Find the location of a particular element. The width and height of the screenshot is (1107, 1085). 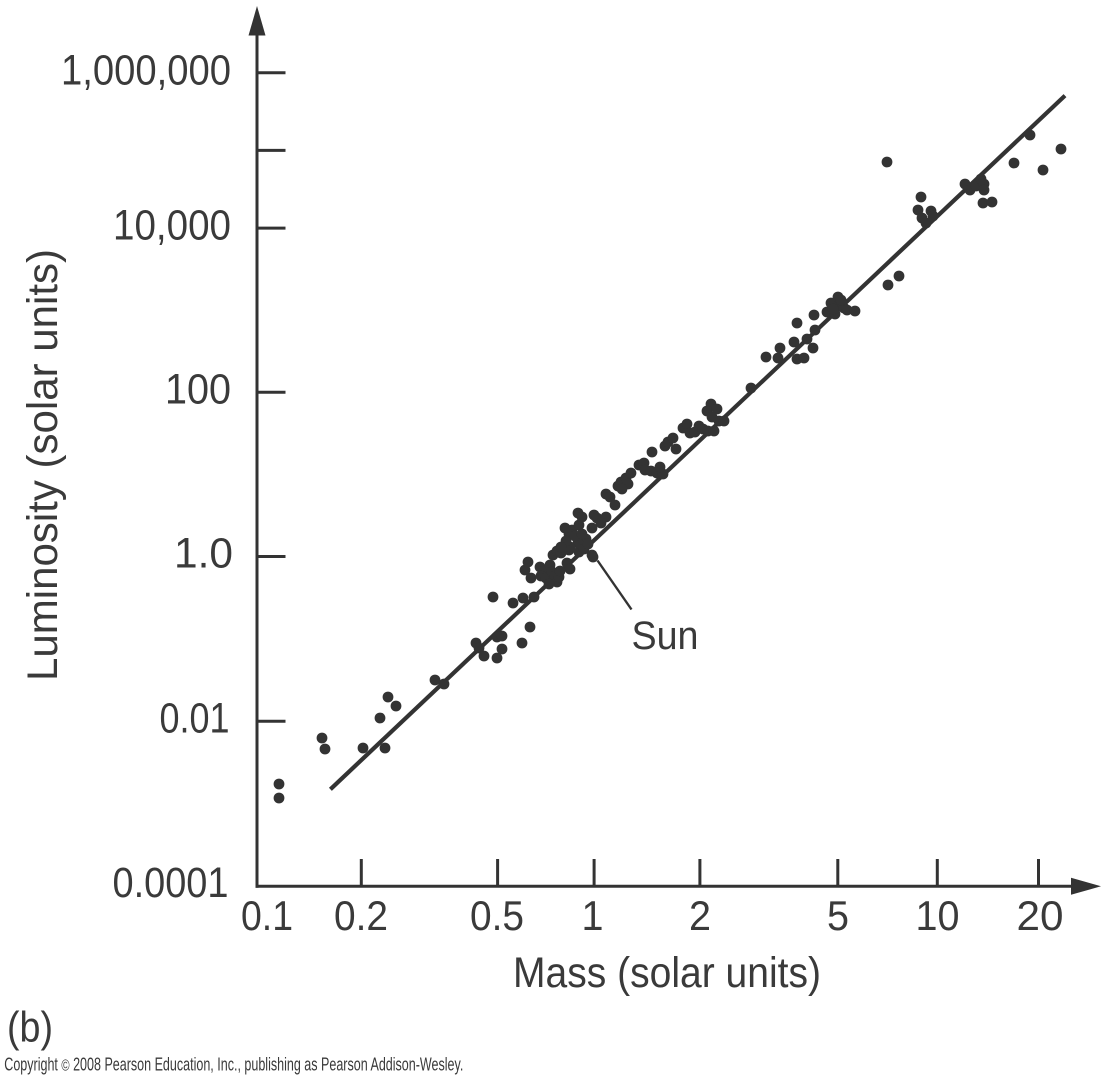

svg-text: 10 is located at coordinates (938, 915).